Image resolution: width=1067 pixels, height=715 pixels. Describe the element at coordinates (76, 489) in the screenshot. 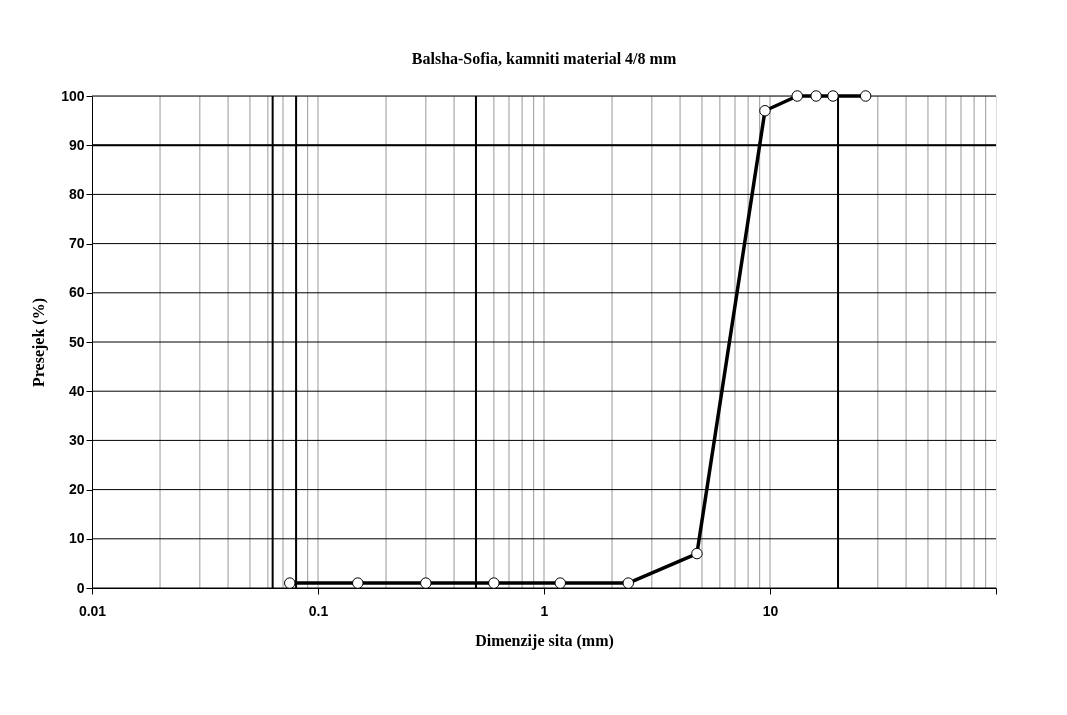

I see `y-tick-label: 20` at that location.